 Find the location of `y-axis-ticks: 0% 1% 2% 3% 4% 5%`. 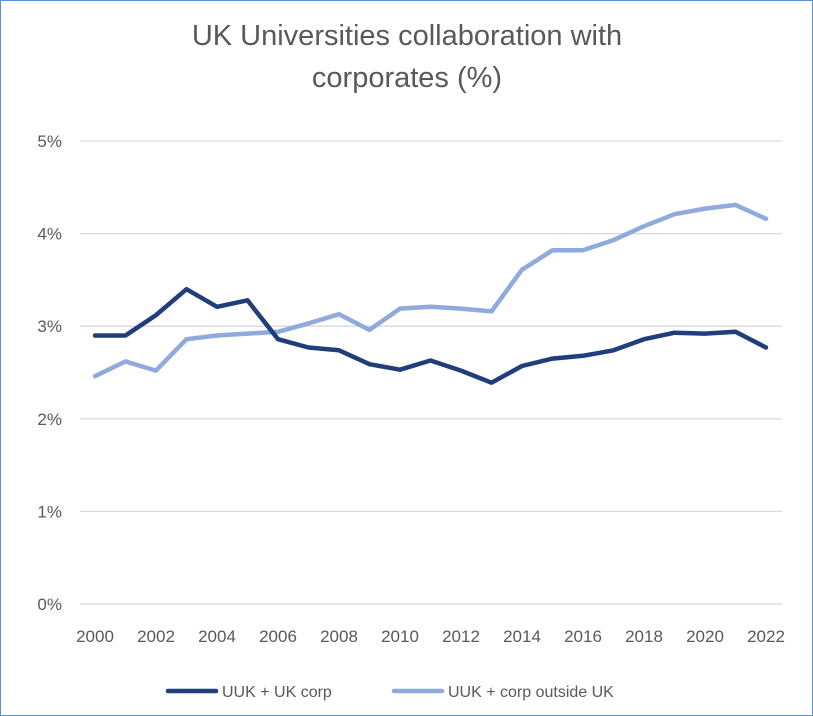

y-axis-ticks: 0% 1% 2% 3% 4% 5% is located at coordinates (49, 373).